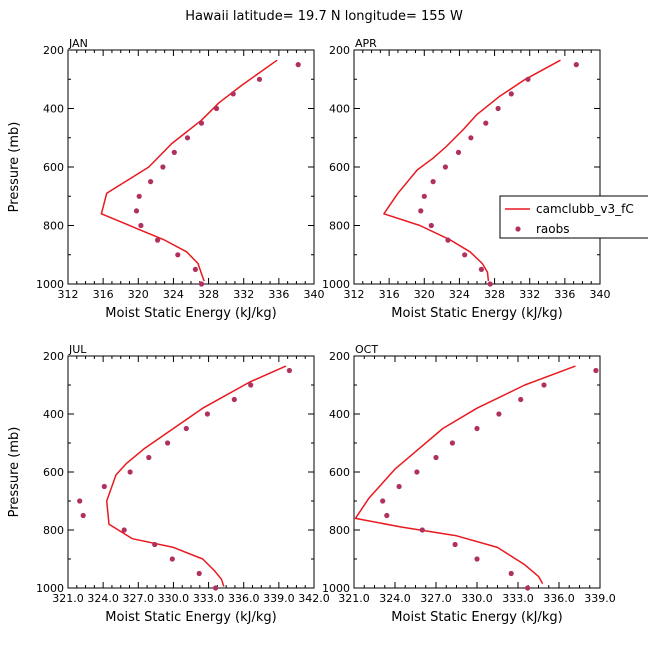 Image resolution: width=648 pixels, height=648 pixels. I want to click on legend-box, so click(573, 217).